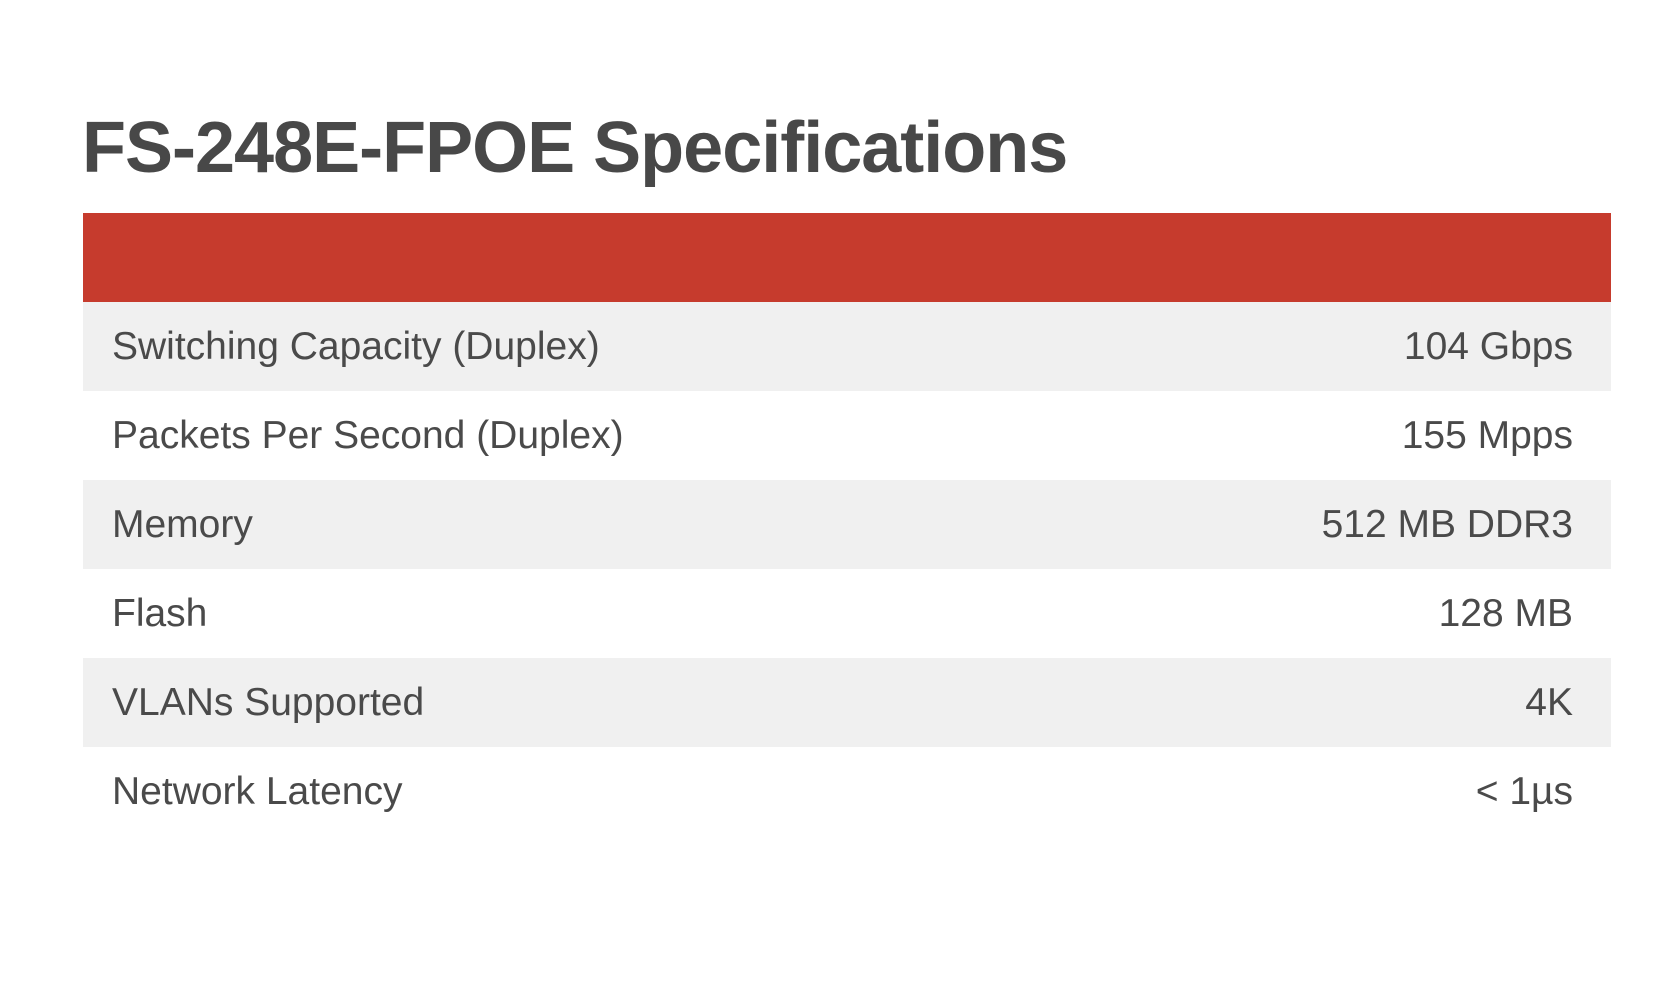 The height and width of the screenshot is (1000, 1680). What do you see at coordinates (847, 435) in the screenshot?
I see `table-row: Packets Per Second (Duplex) 155 Mpps` at bounding box center [847, 435].